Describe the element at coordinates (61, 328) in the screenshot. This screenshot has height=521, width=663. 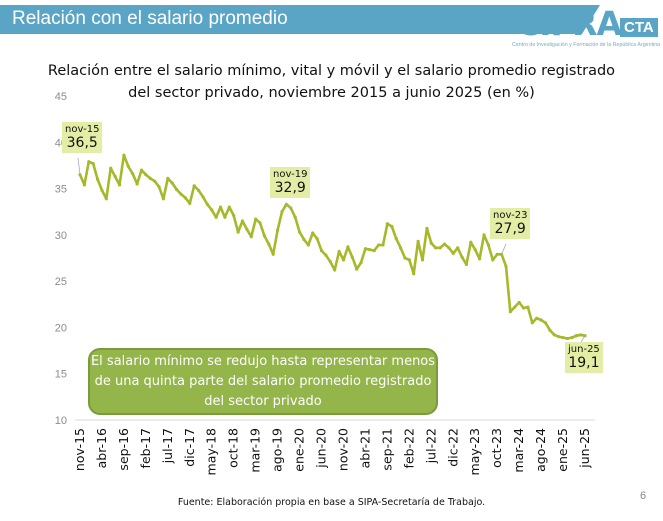
I see `y-tick-label: 20` at that location.